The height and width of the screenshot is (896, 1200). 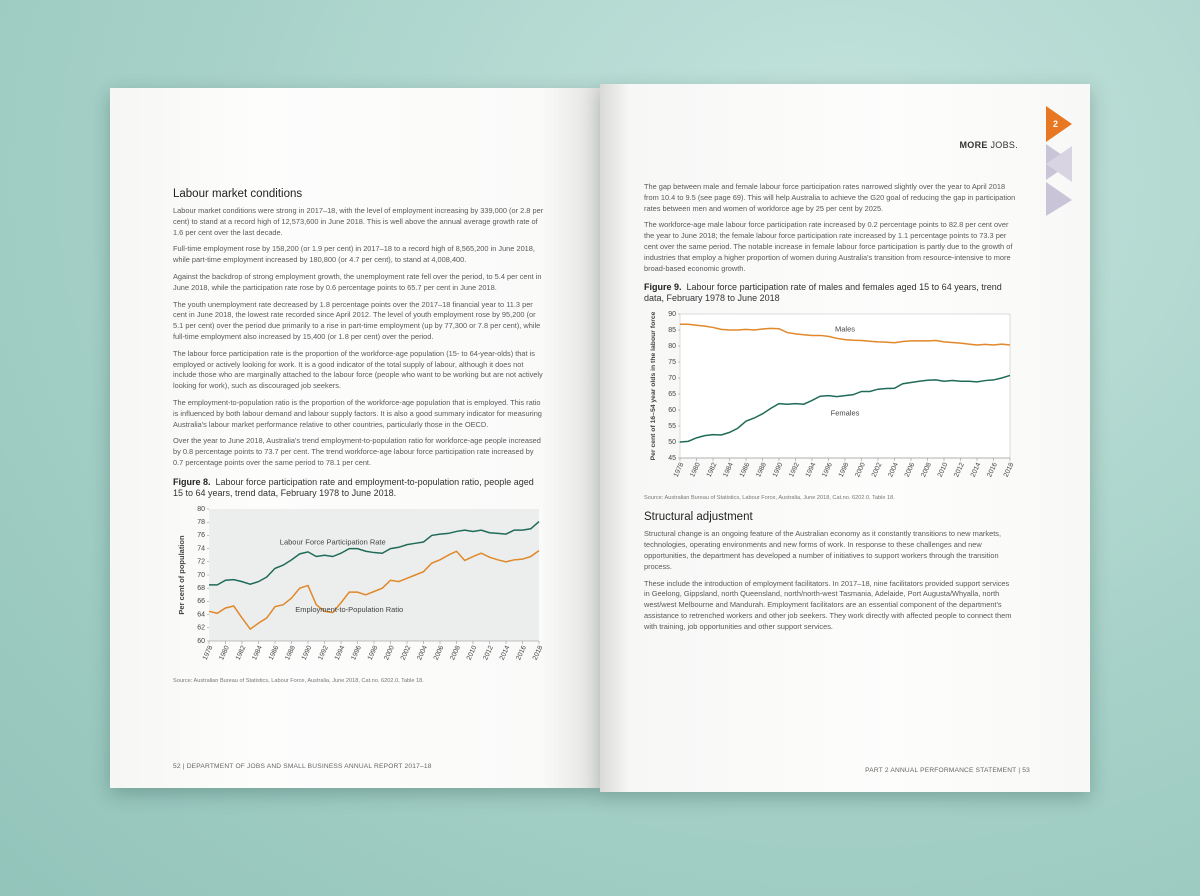 What do you see at coordinates (672, 314) in the screenshot?
I see `y-tick-label: 90` at bounding box center [672, 314].